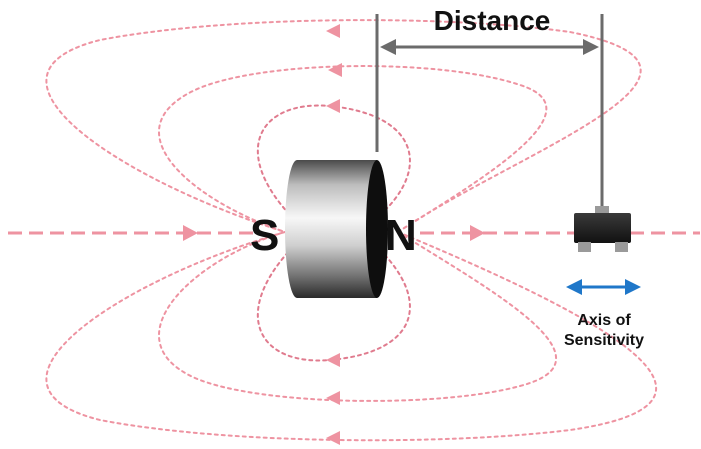 The width and height of the screenshot is (701, 449). What do you see at coordinates (584, 247) in the screenshot?
I see `sensor-left-pin` at bounding box center [584, 247].